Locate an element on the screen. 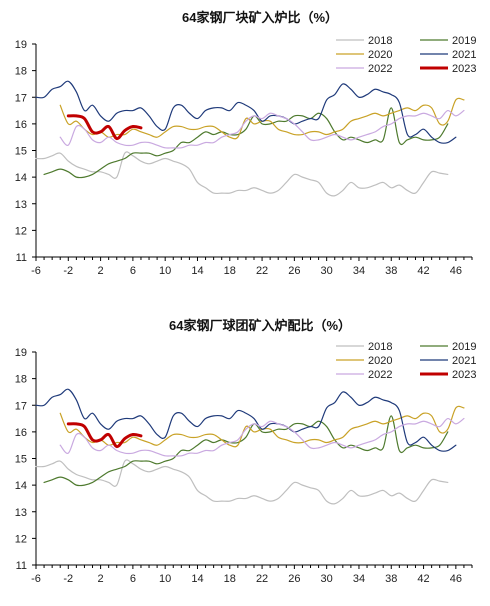 The image size is (490, 606). chart-title: 64家钢厂球团矿入炉配比（%） is located at coordinates (260, 325).